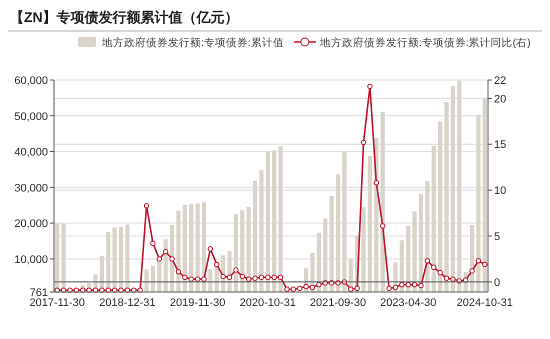 This screenshot has height=339, width=550. What do you see at coordinates (57, 303) in the screenshot?
I see `x-tick-label: 2017-11-30` at bounding box center [57, 303].